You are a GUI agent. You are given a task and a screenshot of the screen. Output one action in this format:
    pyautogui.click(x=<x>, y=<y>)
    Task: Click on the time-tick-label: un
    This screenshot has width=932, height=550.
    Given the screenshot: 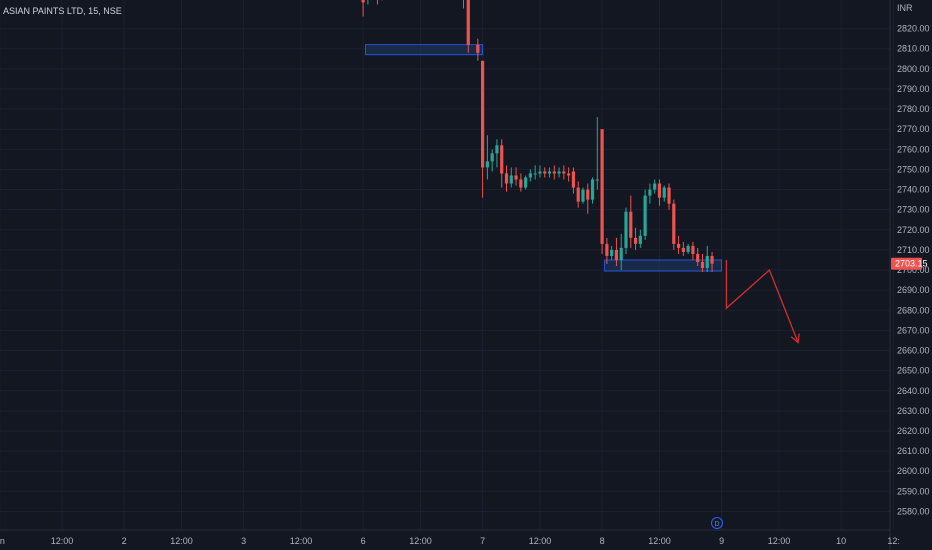 What is the action you would take?
    pyautogui.click(x=2, y=541)
    